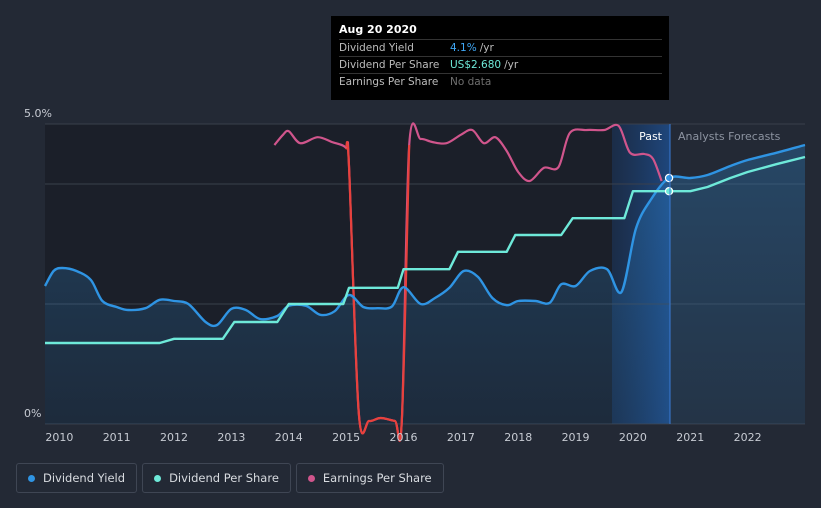 The height and width of the screenshot is (508, 821). Describe the element at coordinates (32, 413) in the screenshot. I see `y-tick-label: 0%` at that location.